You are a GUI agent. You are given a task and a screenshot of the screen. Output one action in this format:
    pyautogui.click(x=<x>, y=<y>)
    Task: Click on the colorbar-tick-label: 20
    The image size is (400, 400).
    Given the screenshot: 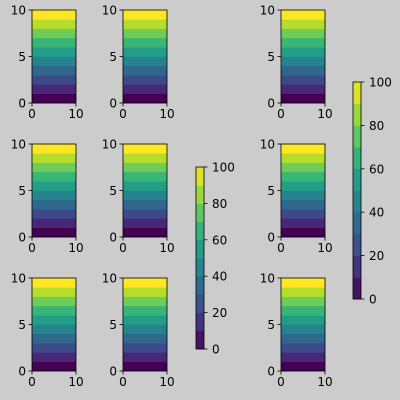 What is the action you would take?
    pyautogui.click(x=376, y=256)
    